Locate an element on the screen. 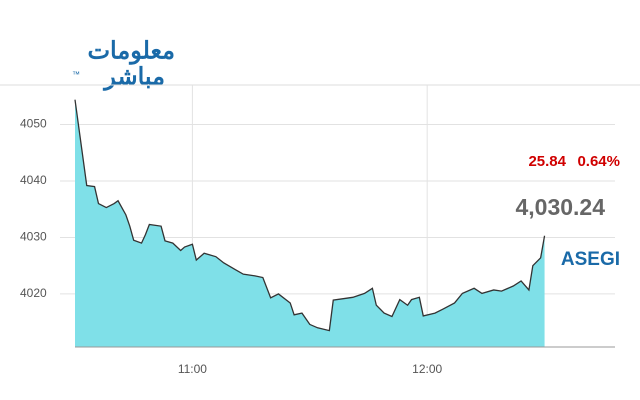  change: 25.84 is located at coordinates (547, 161).